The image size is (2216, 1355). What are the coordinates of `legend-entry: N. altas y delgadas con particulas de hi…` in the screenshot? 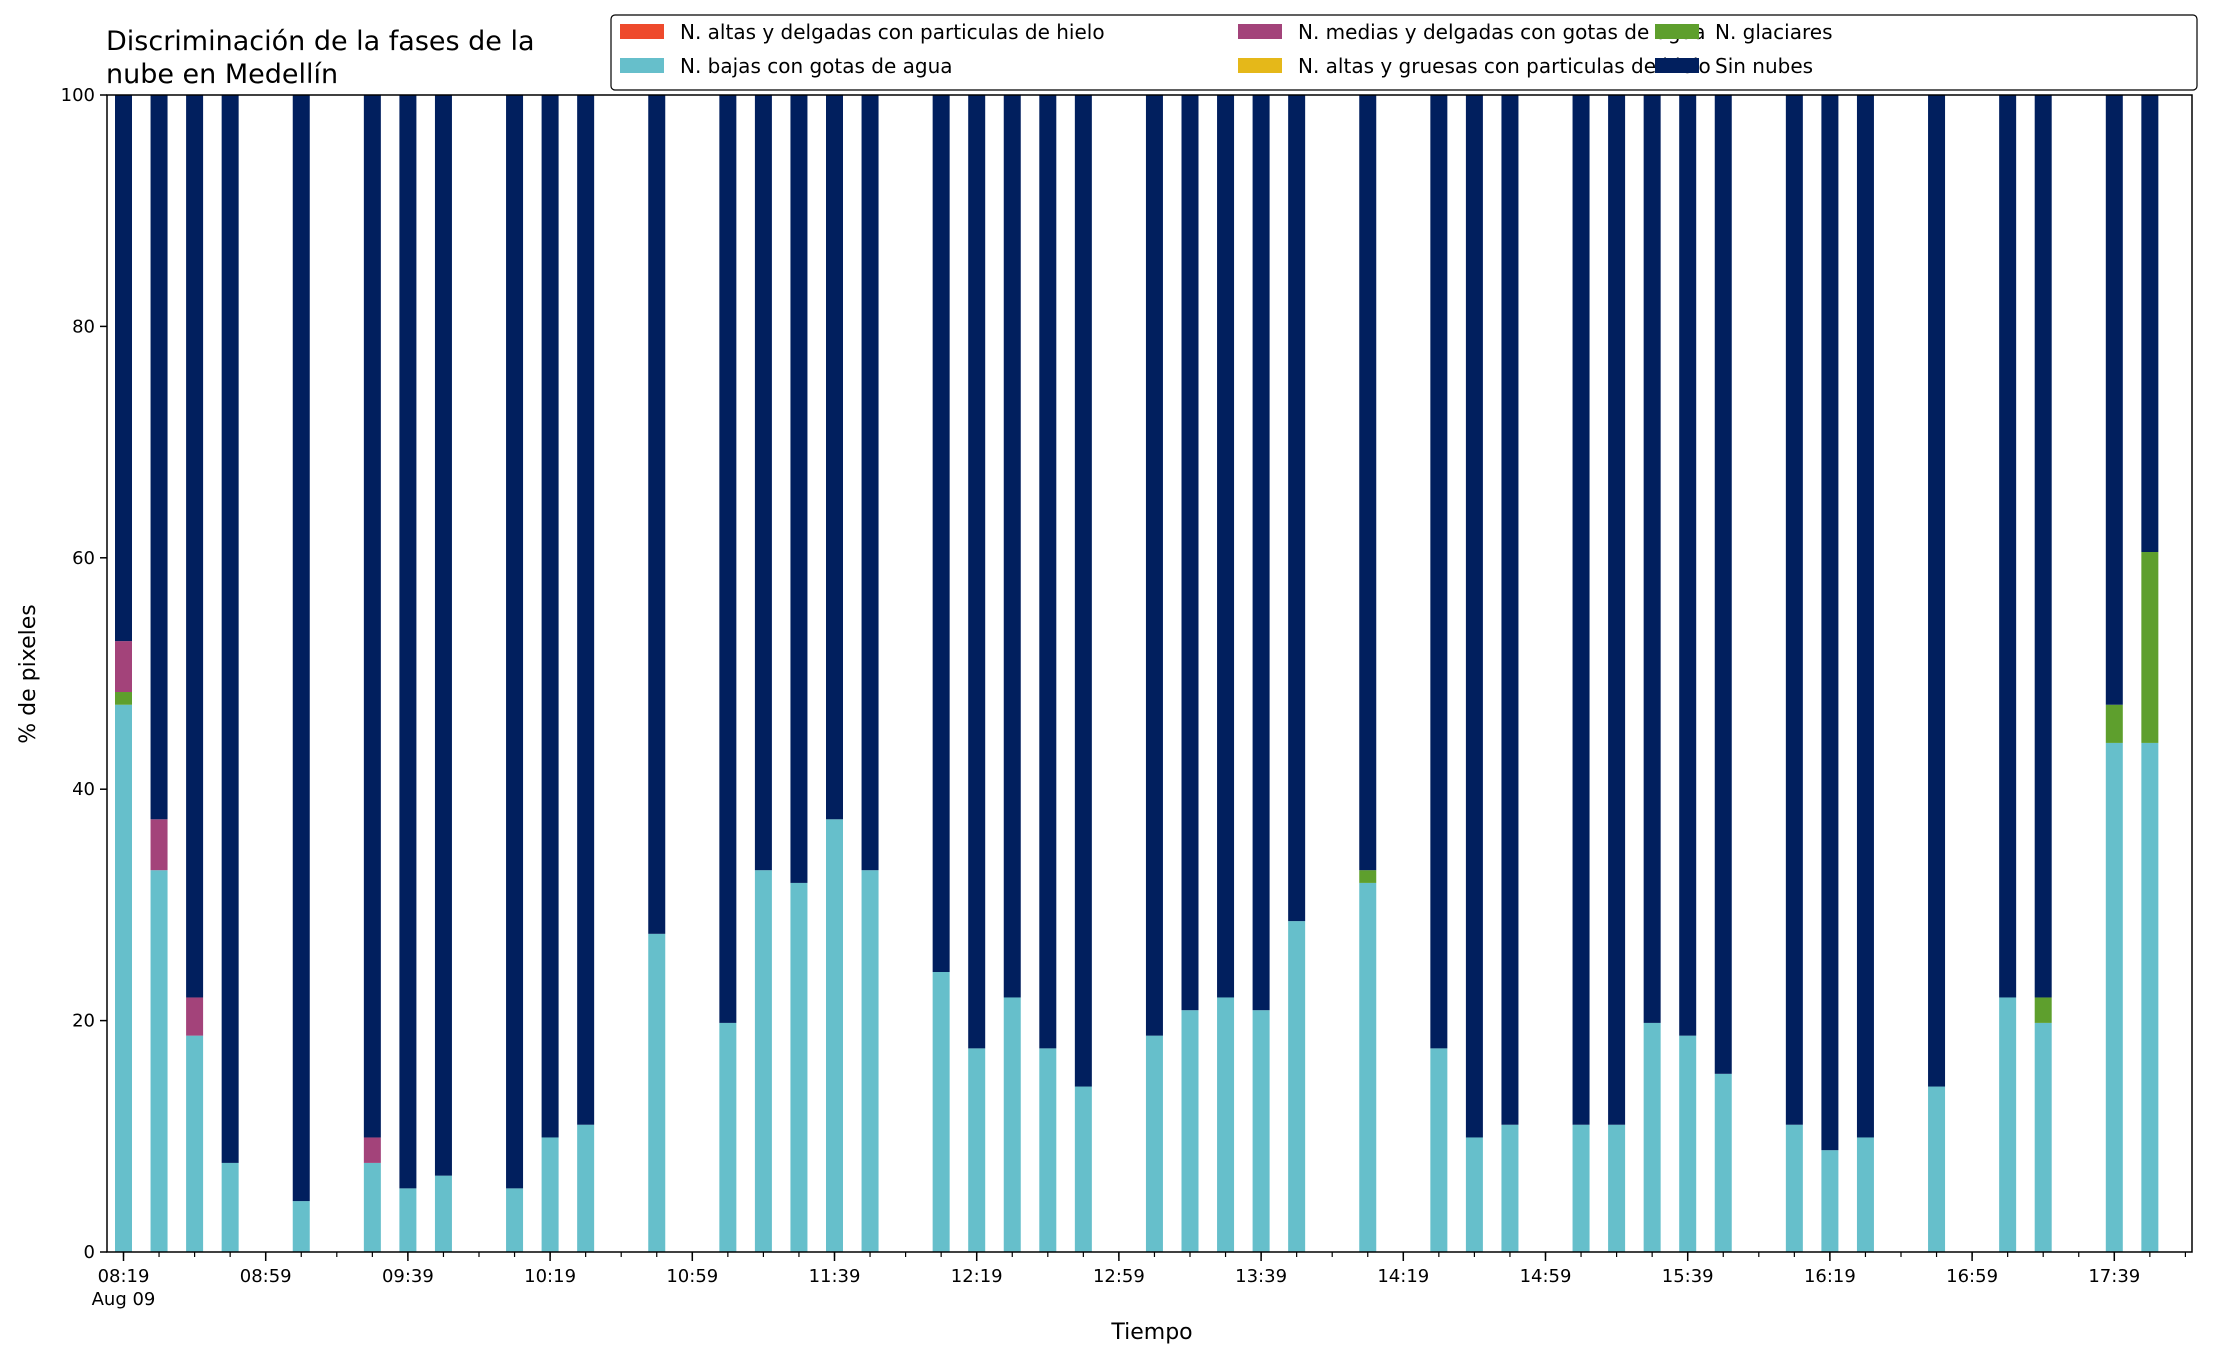 It's located at (862, 32).